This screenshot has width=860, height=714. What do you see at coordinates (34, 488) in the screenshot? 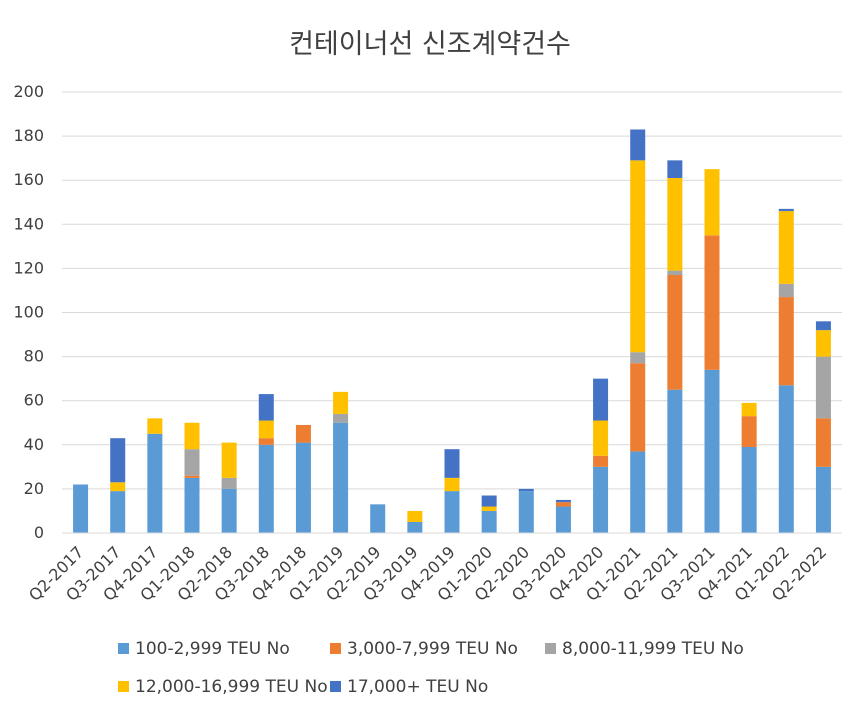
I see `y-tick-label: 20` at bounding box center [34, 488].